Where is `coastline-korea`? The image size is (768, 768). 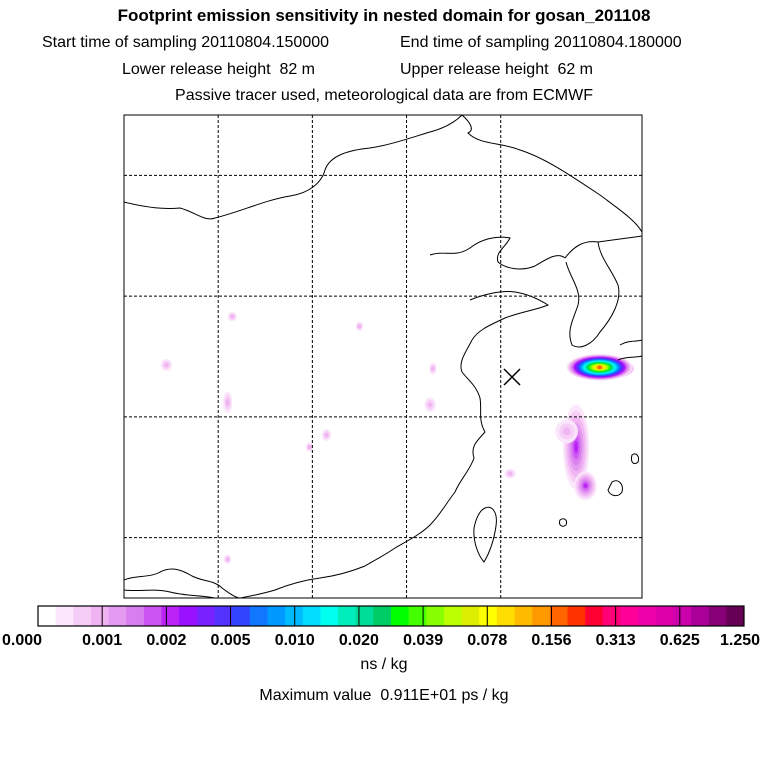
coastline-korea is located at coordinates (603, 291).